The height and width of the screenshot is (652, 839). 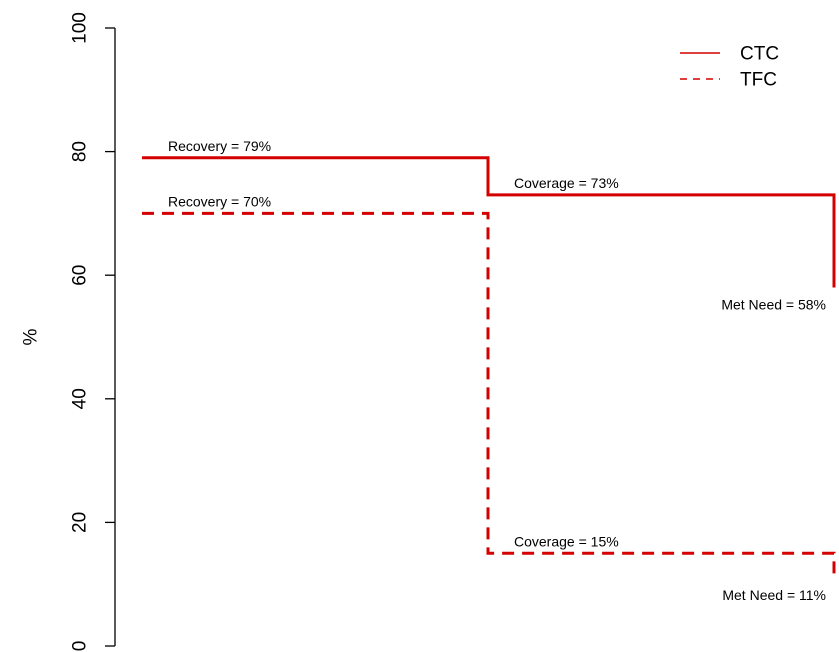 What do you see at coordinates (759, 54) in the screenshot?
I see `legend-label-ctc: CTC` at bounding box center [759, 54].